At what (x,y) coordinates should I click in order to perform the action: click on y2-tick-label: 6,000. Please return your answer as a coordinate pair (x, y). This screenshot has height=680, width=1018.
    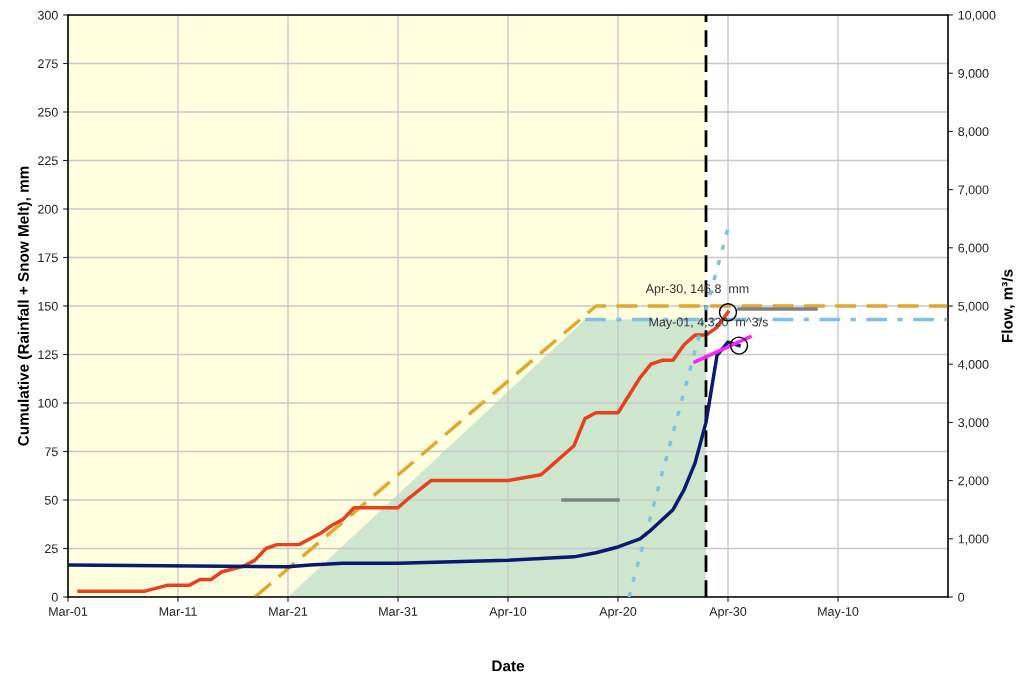
    Looking at the image, I should click on (973, 248).